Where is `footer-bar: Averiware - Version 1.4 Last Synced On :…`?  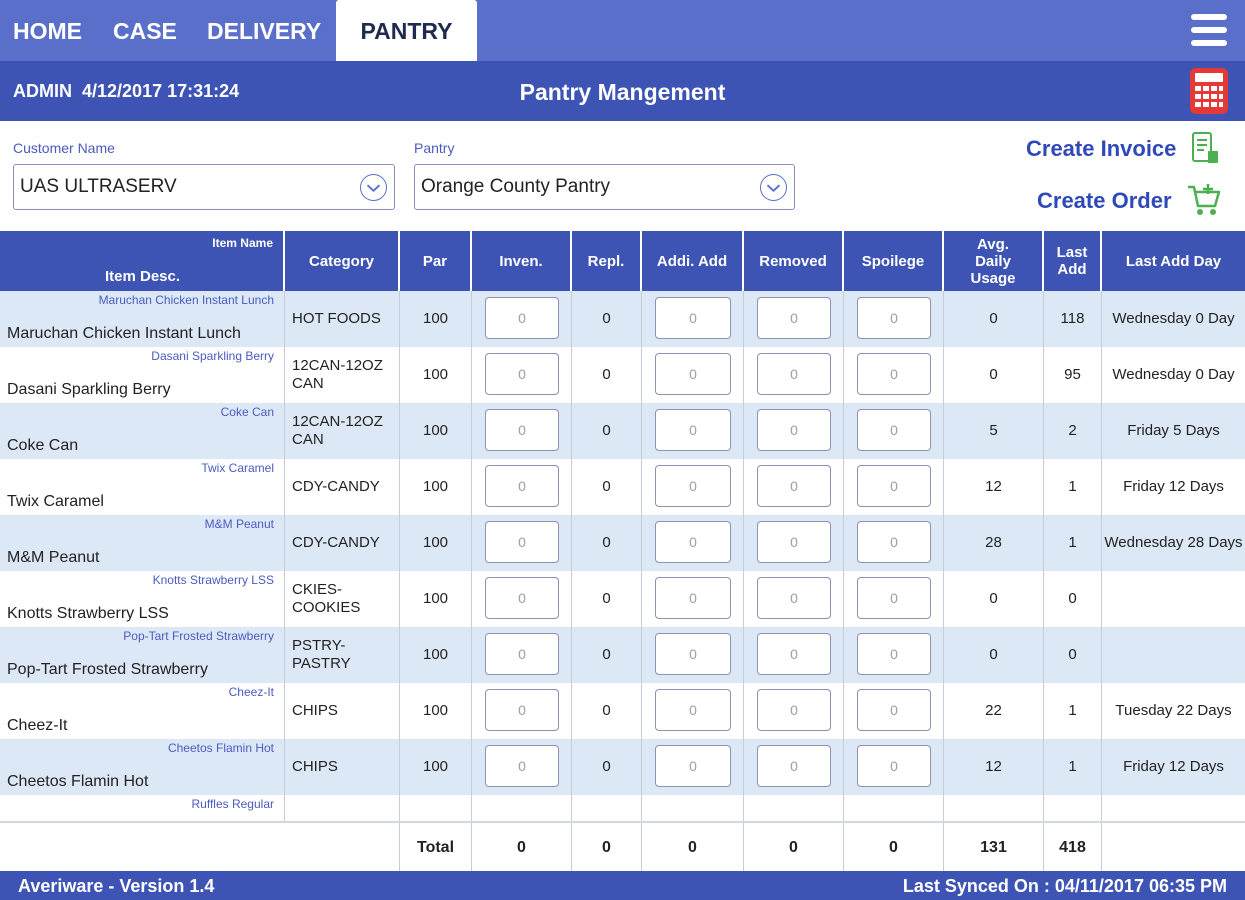 footer-bar: Averiware - Version 1.4 Last Synced On :… is located at coordinates (622, 885).